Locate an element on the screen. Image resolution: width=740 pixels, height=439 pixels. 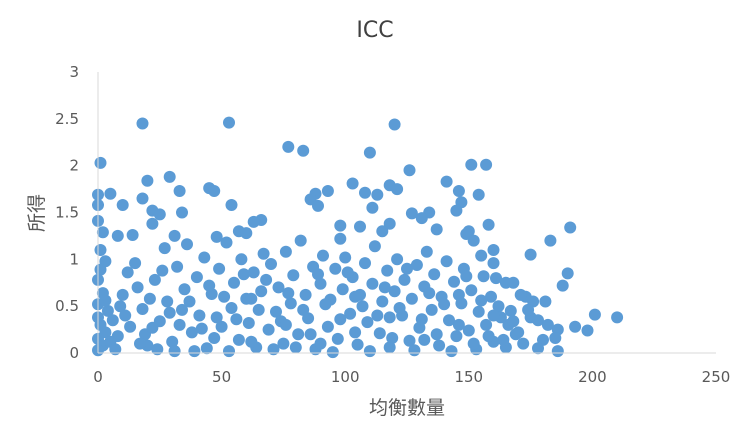
y-tick-label: 0.5 is located at coordinates (67, 306).